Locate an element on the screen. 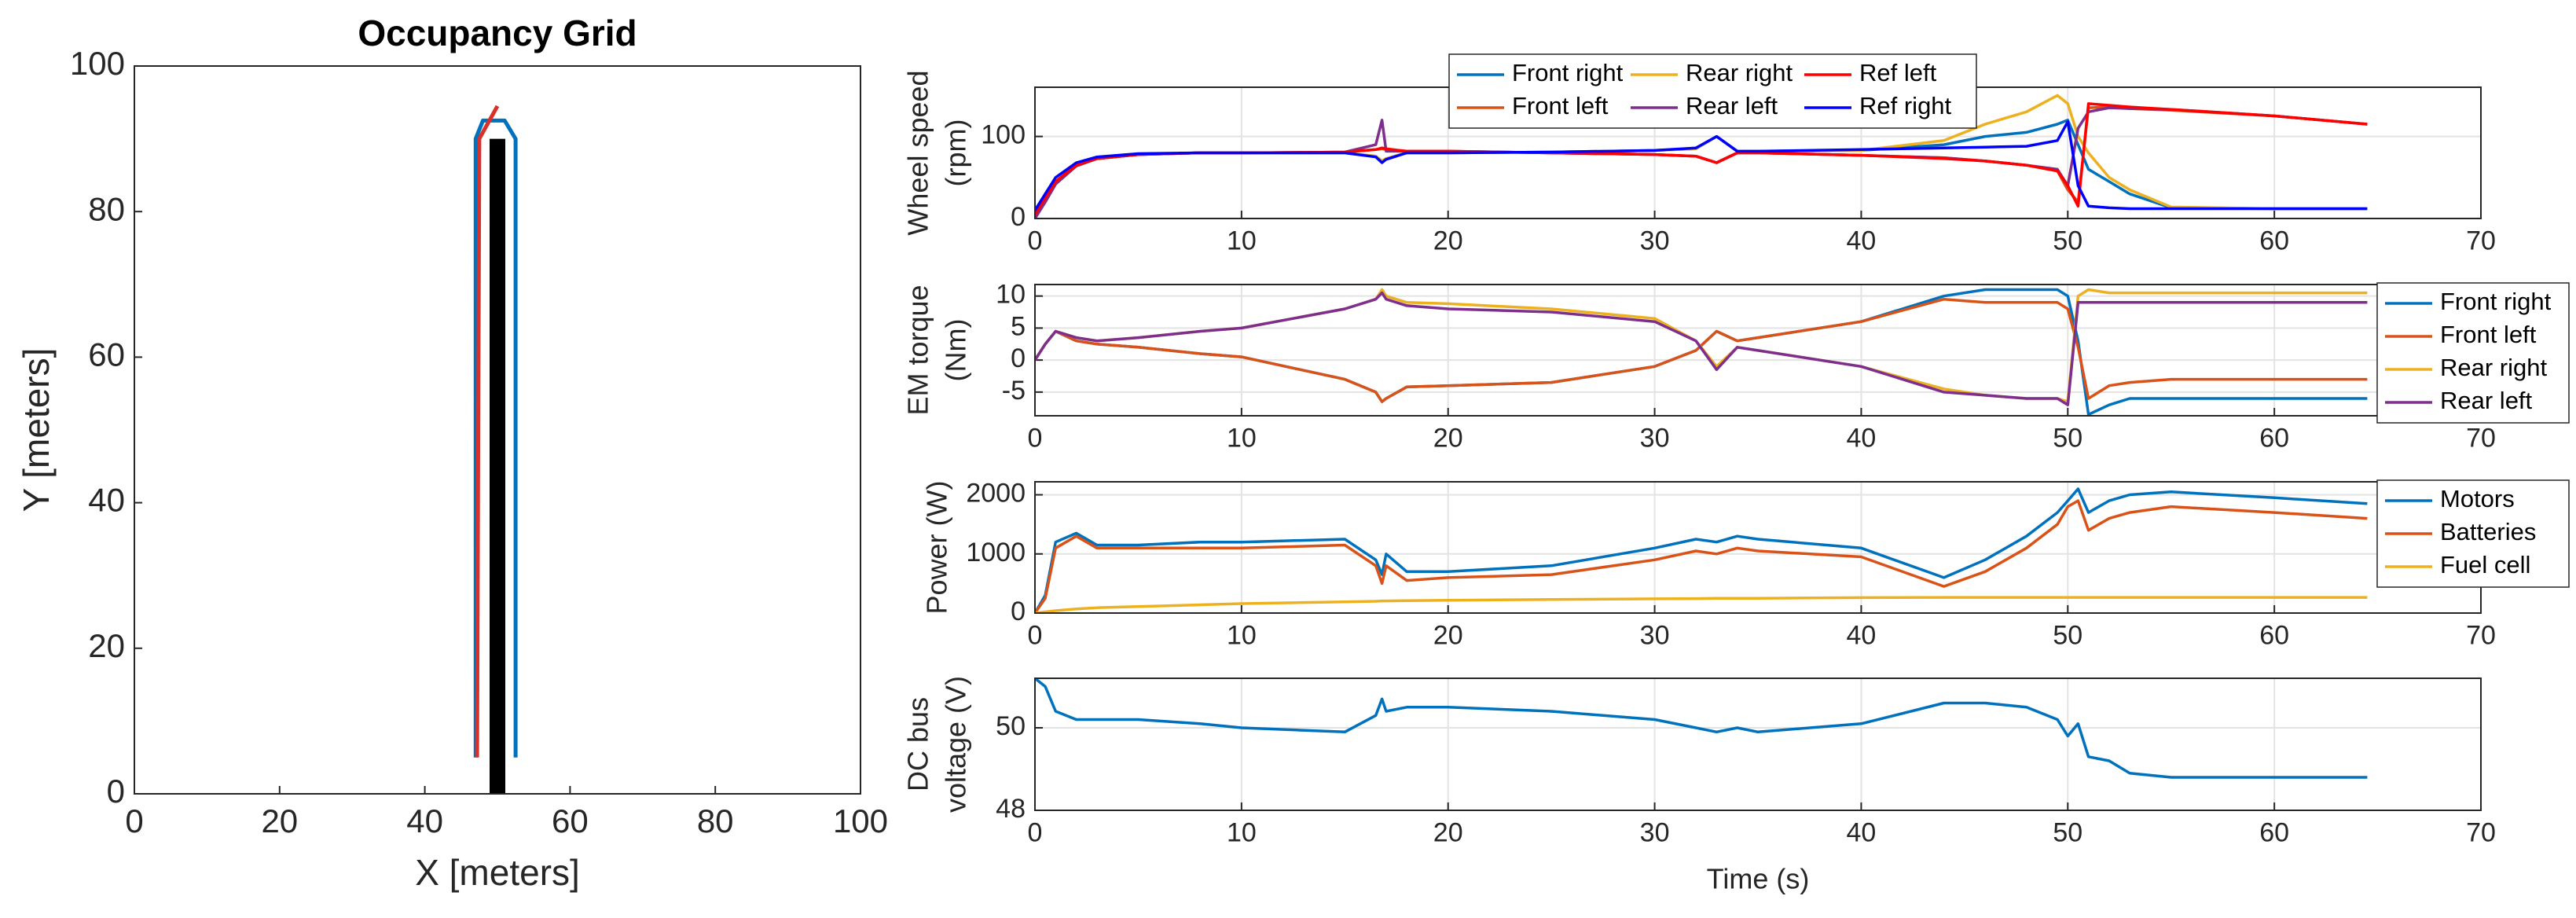  y-tick-label: 10 is located at coordinates (1011, 295).